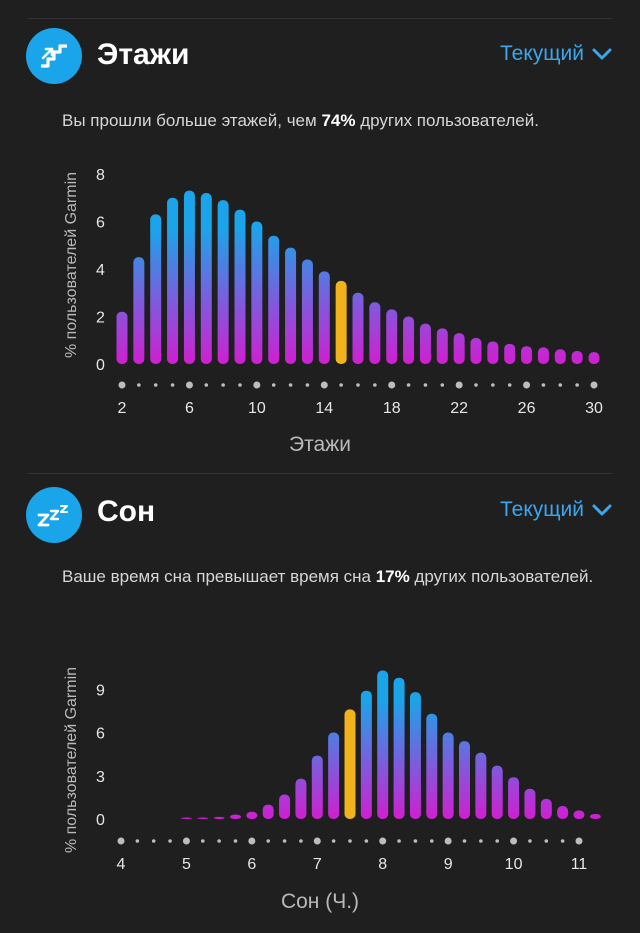  What do you see at coordinates (186, 864) in the screenshot?
I see `x-tick-label: 5` at bounding box center [186, 864].